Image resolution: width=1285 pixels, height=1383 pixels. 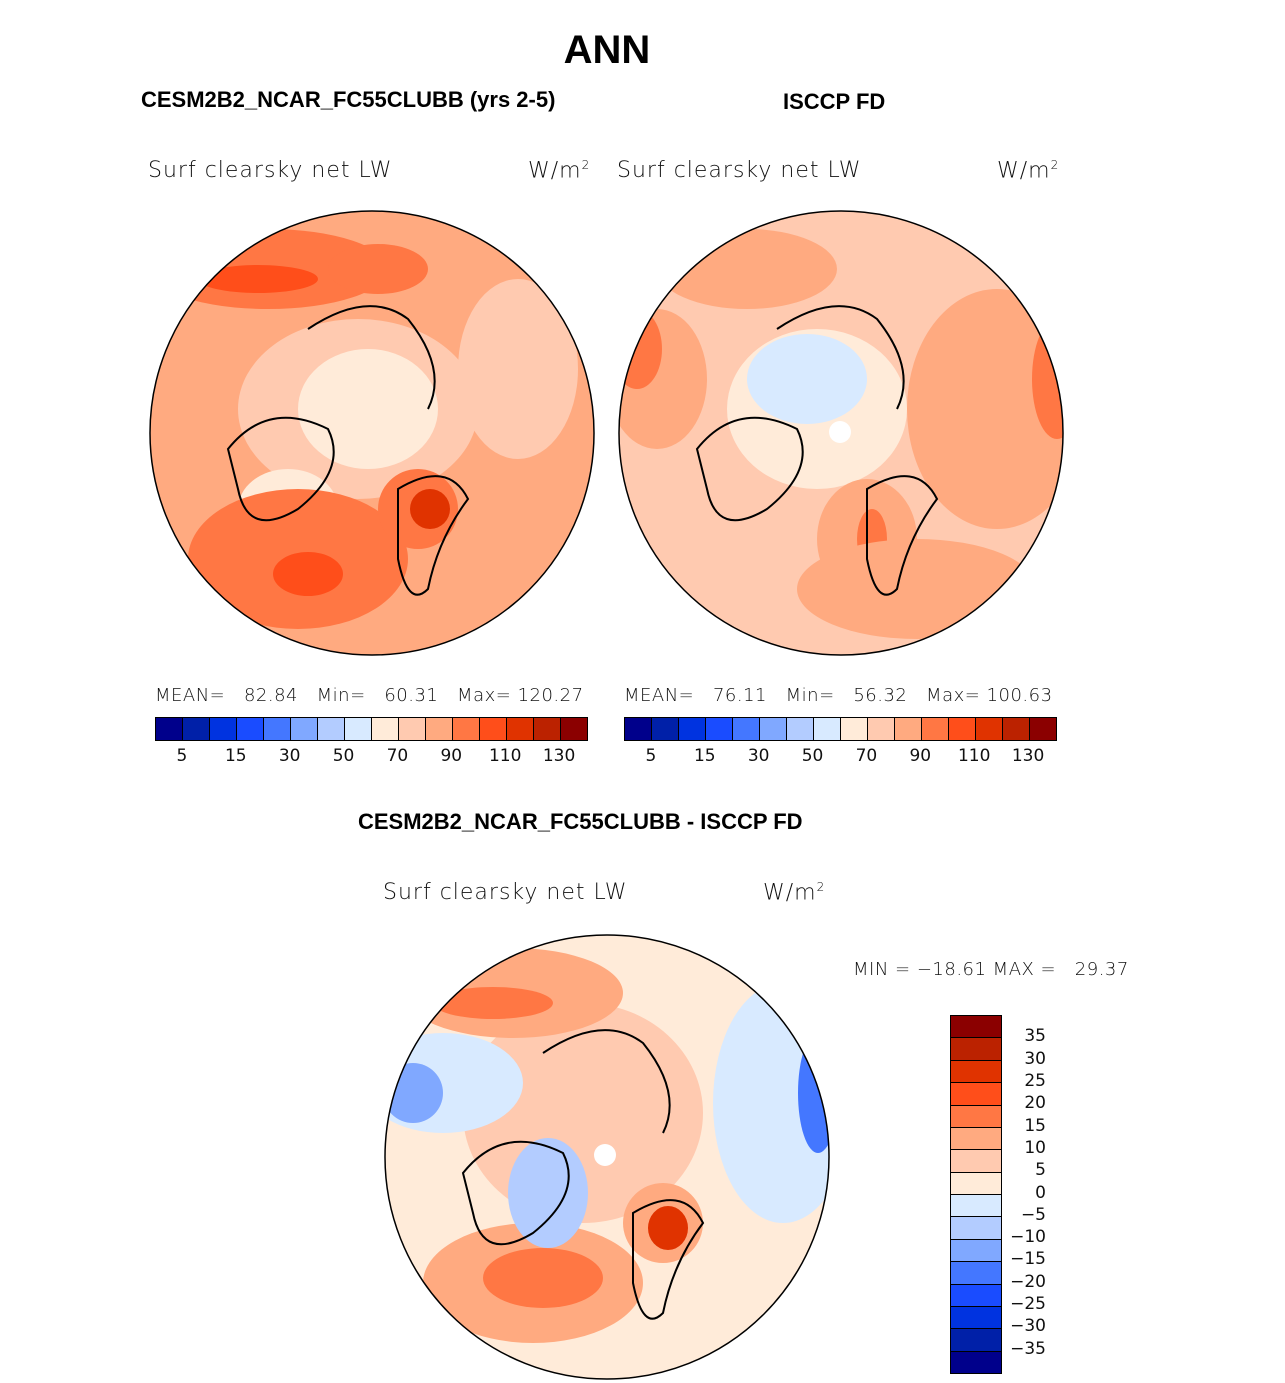 I want to click on min-value: 56.32, so click(x=880, y=695).